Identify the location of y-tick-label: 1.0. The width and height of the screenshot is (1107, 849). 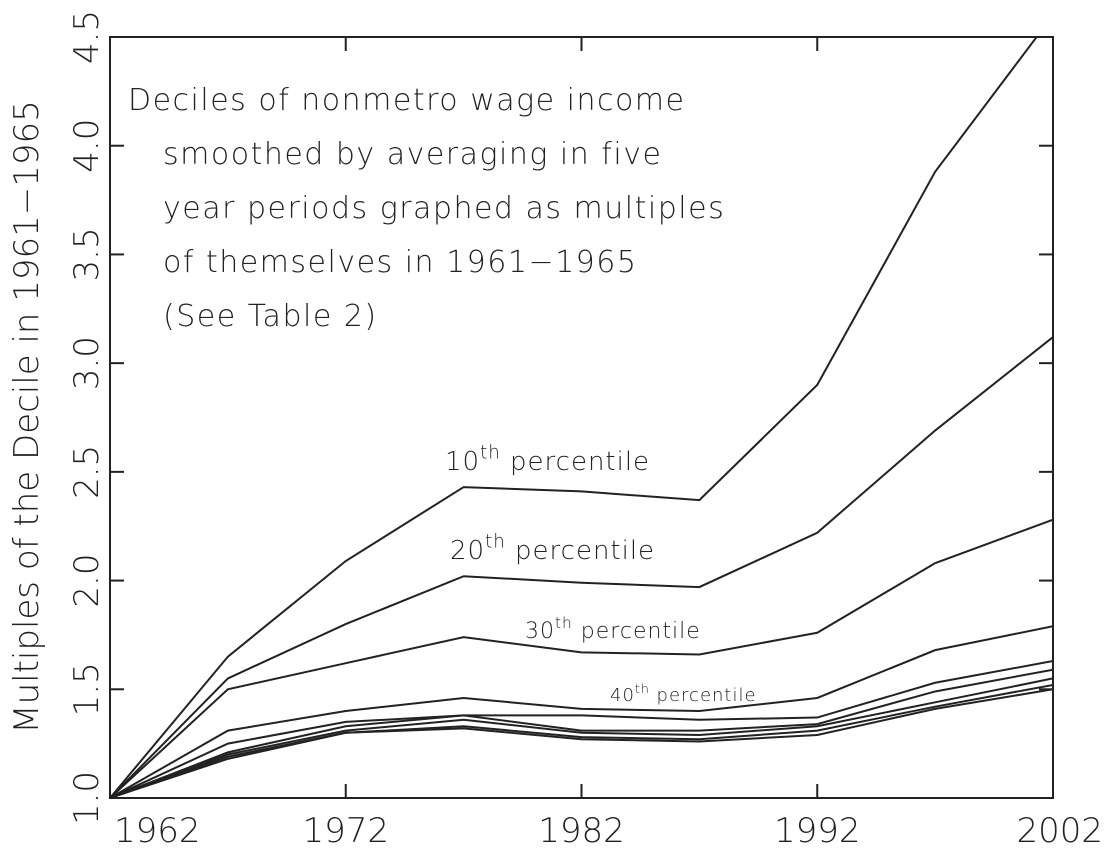
(87, 798).